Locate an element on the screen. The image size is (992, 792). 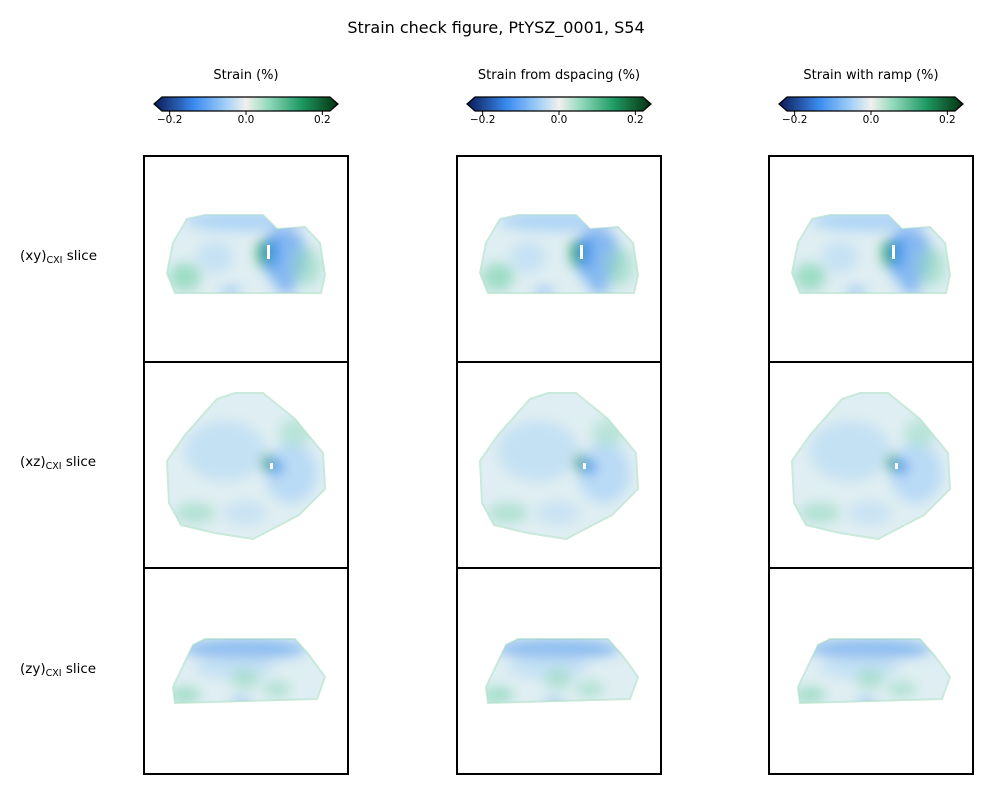
row-label-xz: (xz)CXI slice is located at coordinates (58, 463).